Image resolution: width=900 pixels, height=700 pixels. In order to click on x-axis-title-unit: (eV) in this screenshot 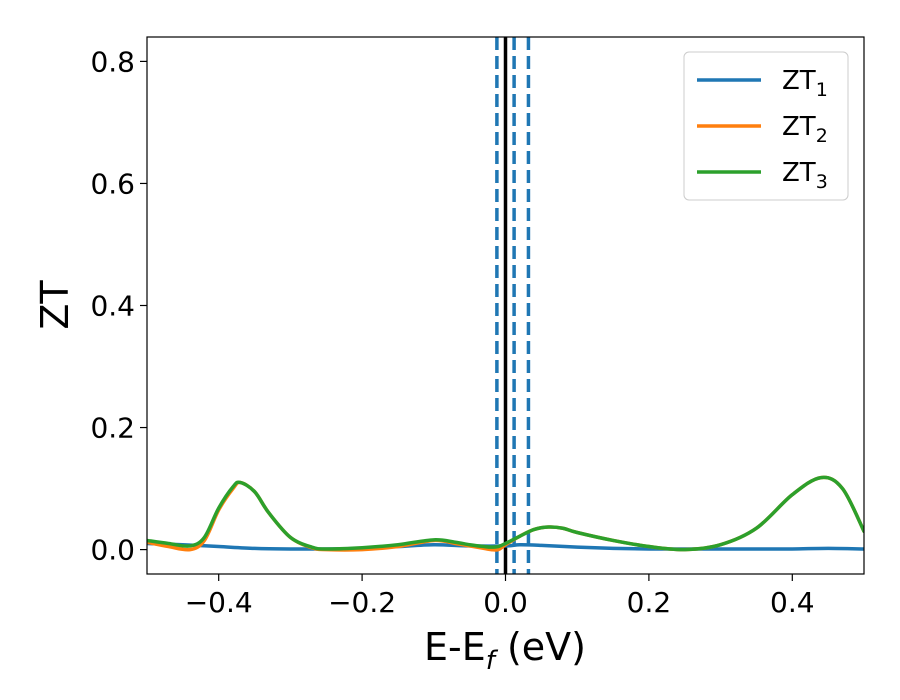, I will do `click(540, 647)`.